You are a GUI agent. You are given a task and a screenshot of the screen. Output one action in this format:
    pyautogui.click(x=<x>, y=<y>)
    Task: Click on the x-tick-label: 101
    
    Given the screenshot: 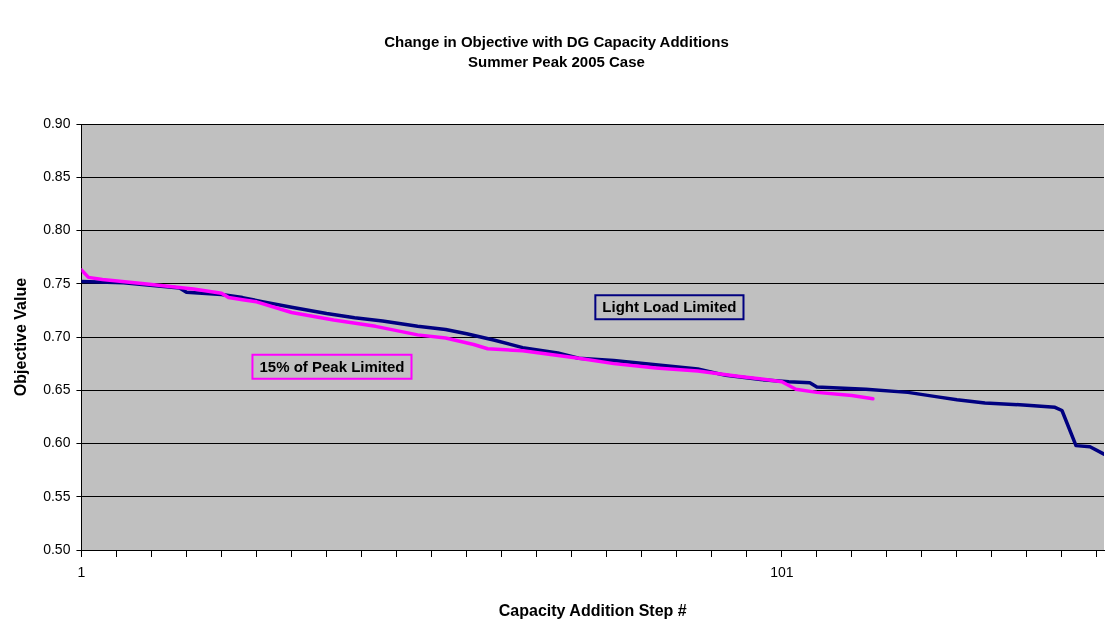 What is the action you would take?
    pyautogui.click(x=782, y=572)
    